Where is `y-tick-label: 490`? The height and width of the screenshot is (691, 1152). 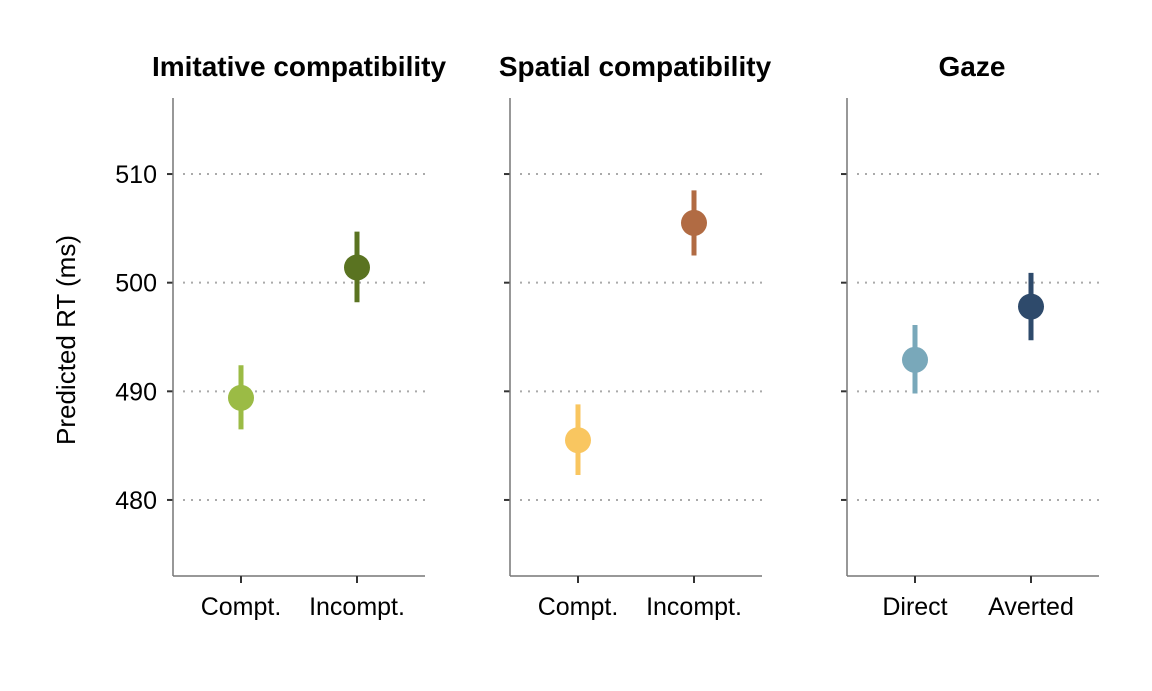 y-tick-label: 490 is located at coordinates (136, 392).